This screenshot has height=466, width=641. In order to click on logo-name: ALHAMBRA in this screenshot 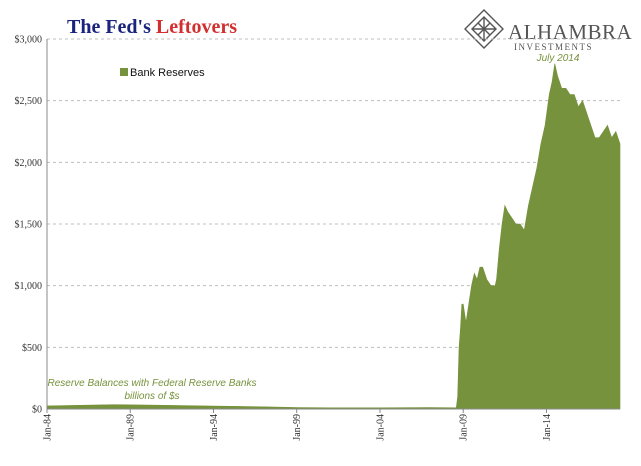, I will do `click(570, 32)`.